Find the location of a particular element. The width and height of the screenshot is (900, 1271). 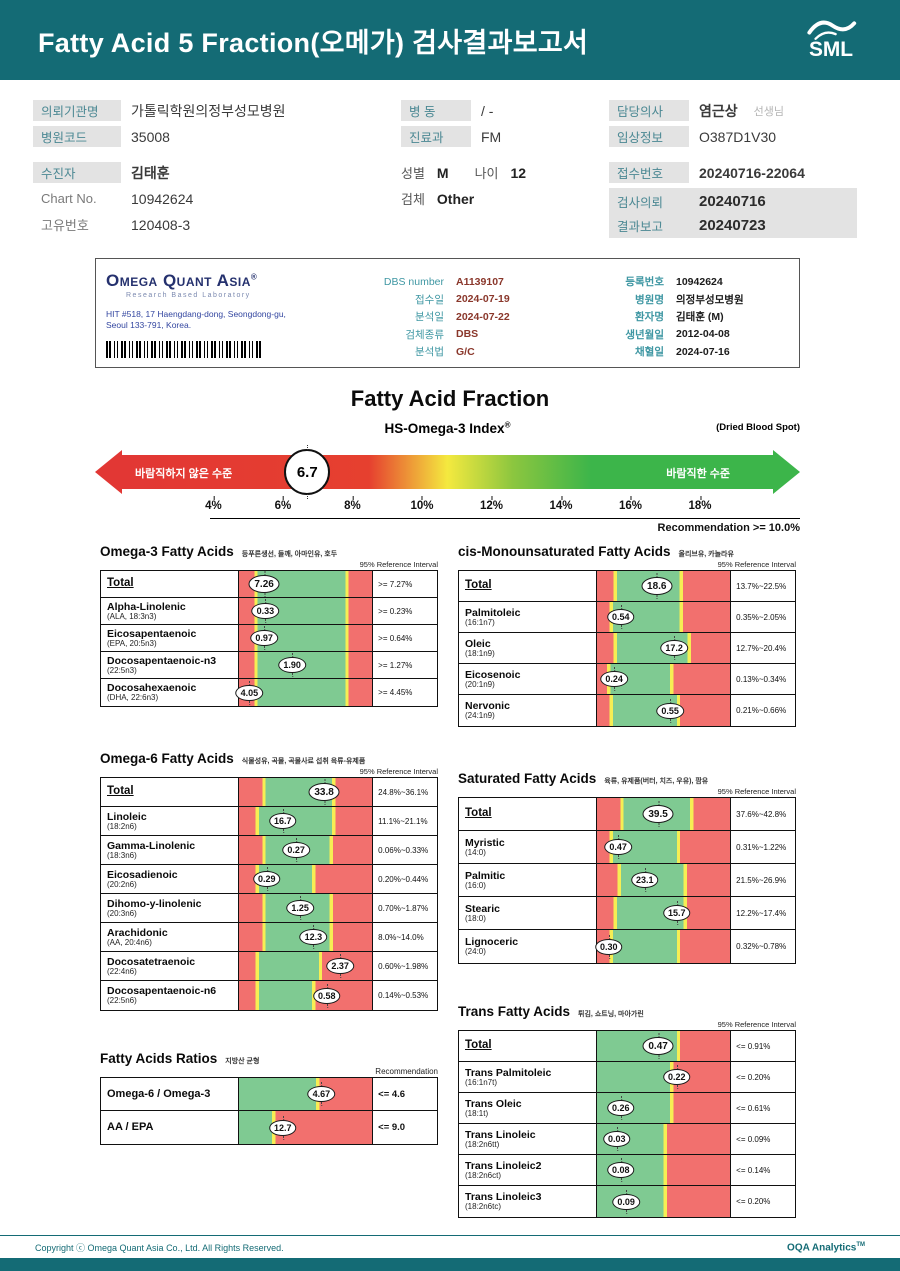

section-note: 육류, 유제품(버터, 치즈, 우유), 팜유 is located at coordinates (656, 781).